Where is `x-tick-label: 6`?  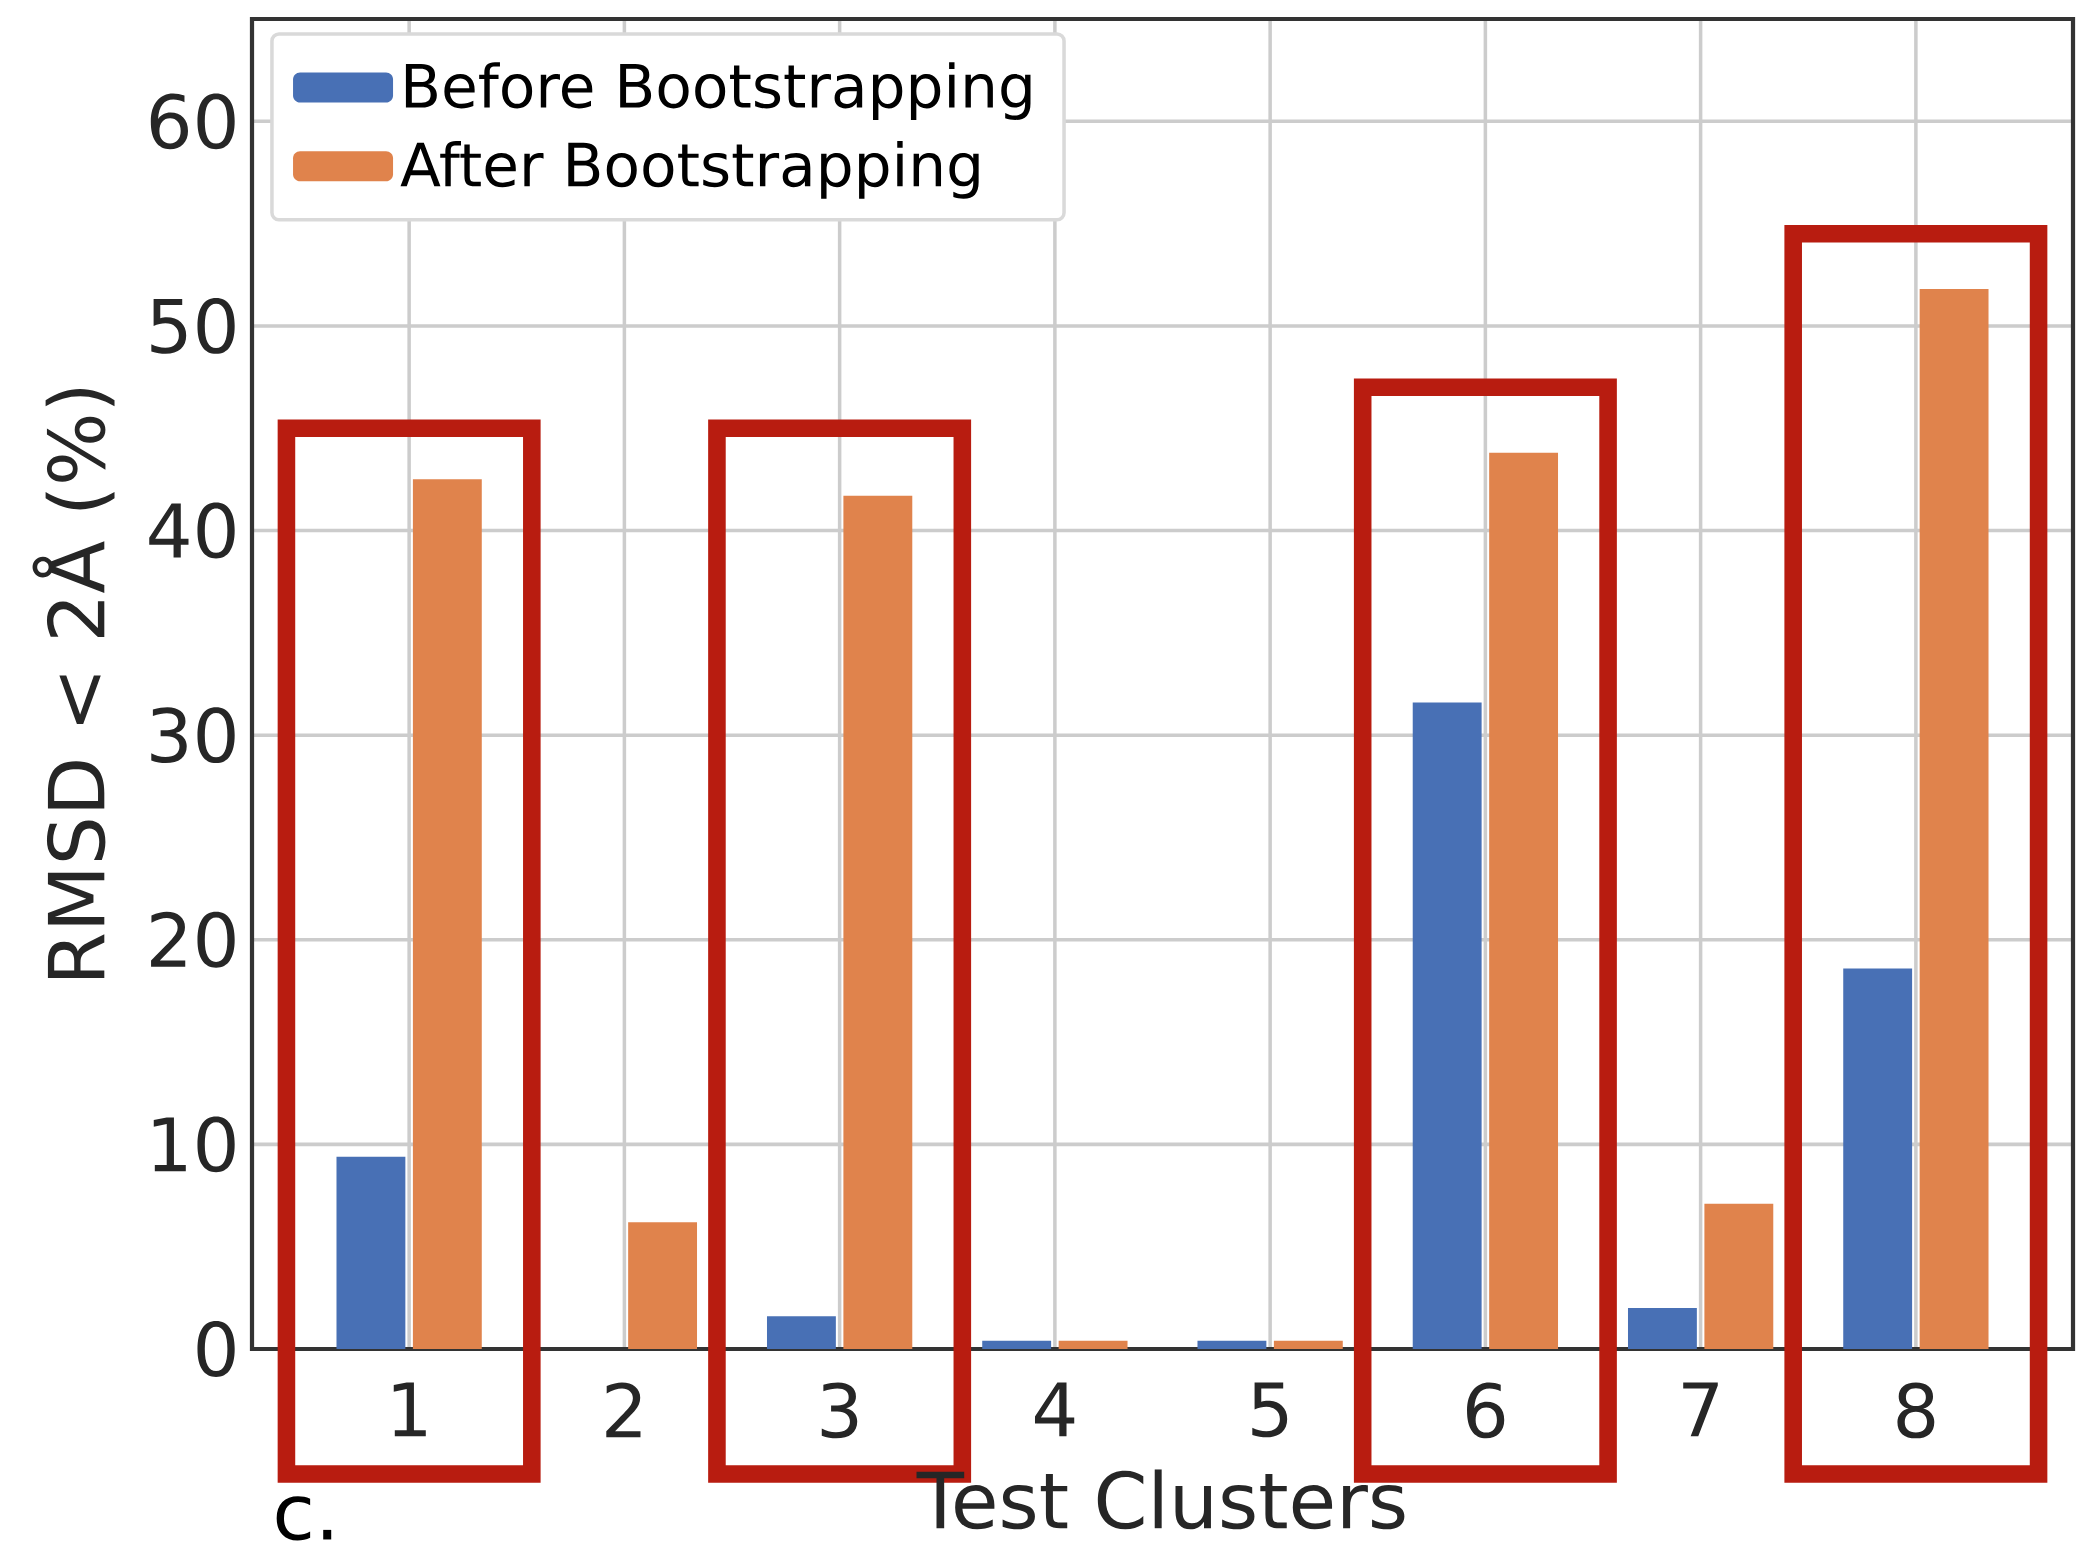
x-tick-label: 6 is located at coordinates (1486, 1410).